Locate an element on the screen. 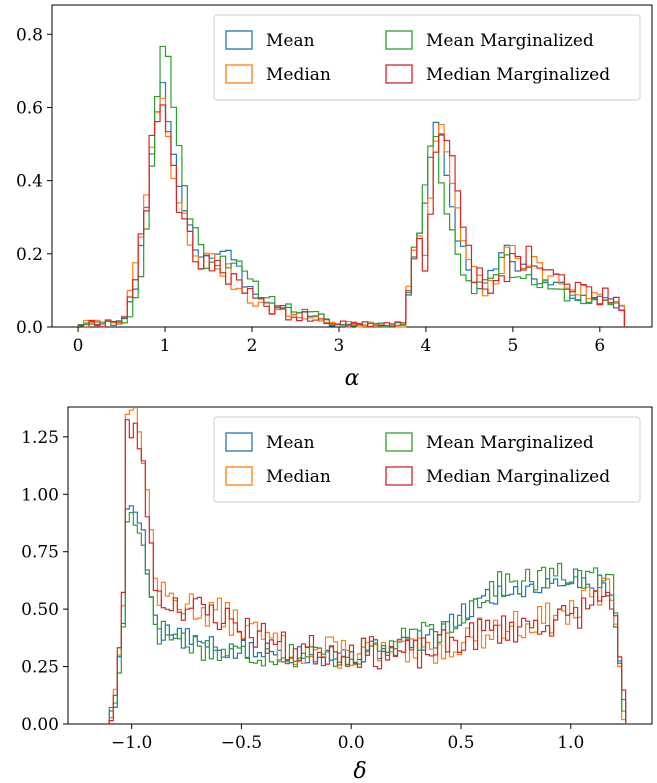 This screenshot has height=783, width=657. delta-y-tick-label: 1.00 is located at coordinates (40, 495).